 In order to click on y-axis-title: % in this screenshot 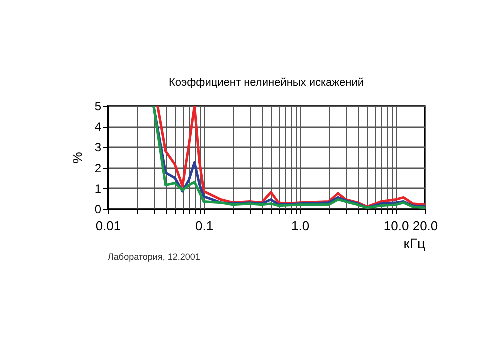, I will do `click(77, 158)`.